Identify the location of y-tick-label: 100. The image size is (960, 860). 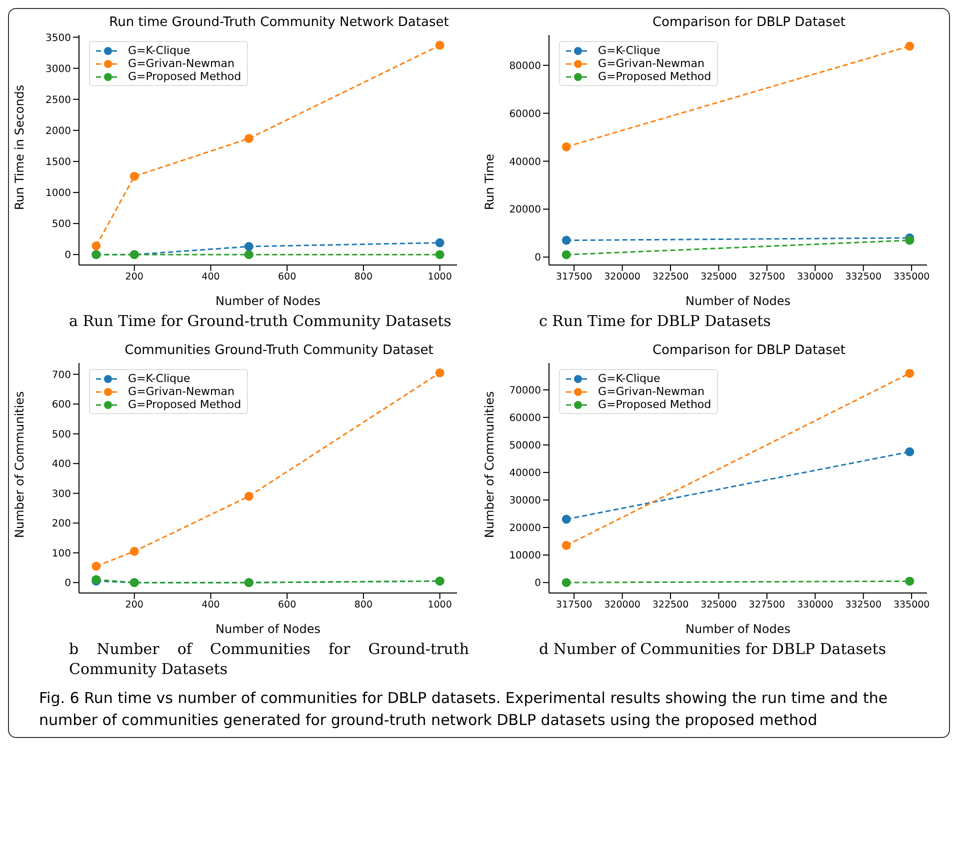
(61, 554).